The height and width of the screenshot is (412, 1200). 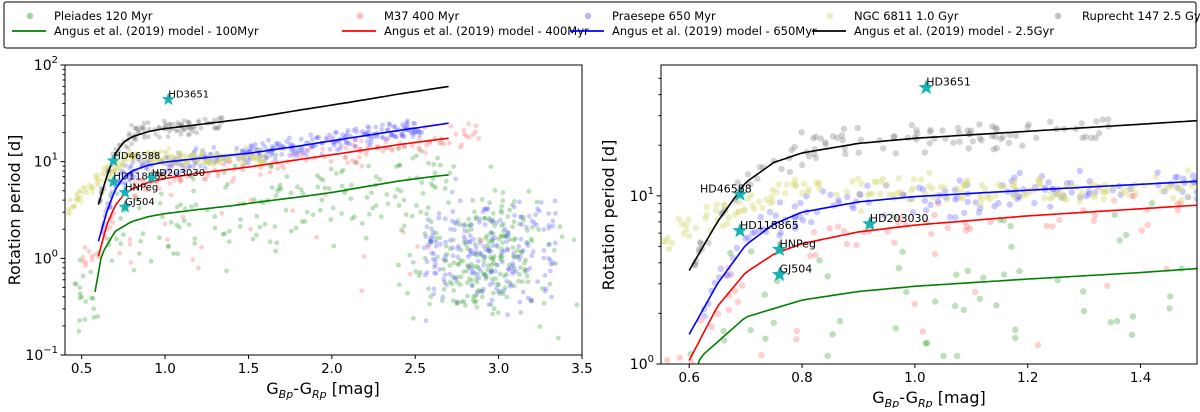 I want to click on legend-marker-m37, so click(x=360, y=16).